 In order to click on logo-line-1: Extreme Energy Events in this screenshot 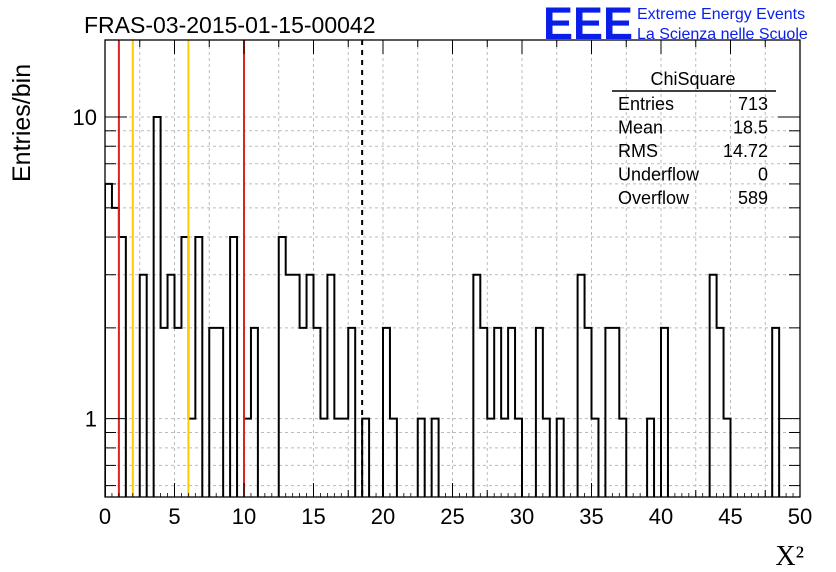, I will do `click(721, 14)`.